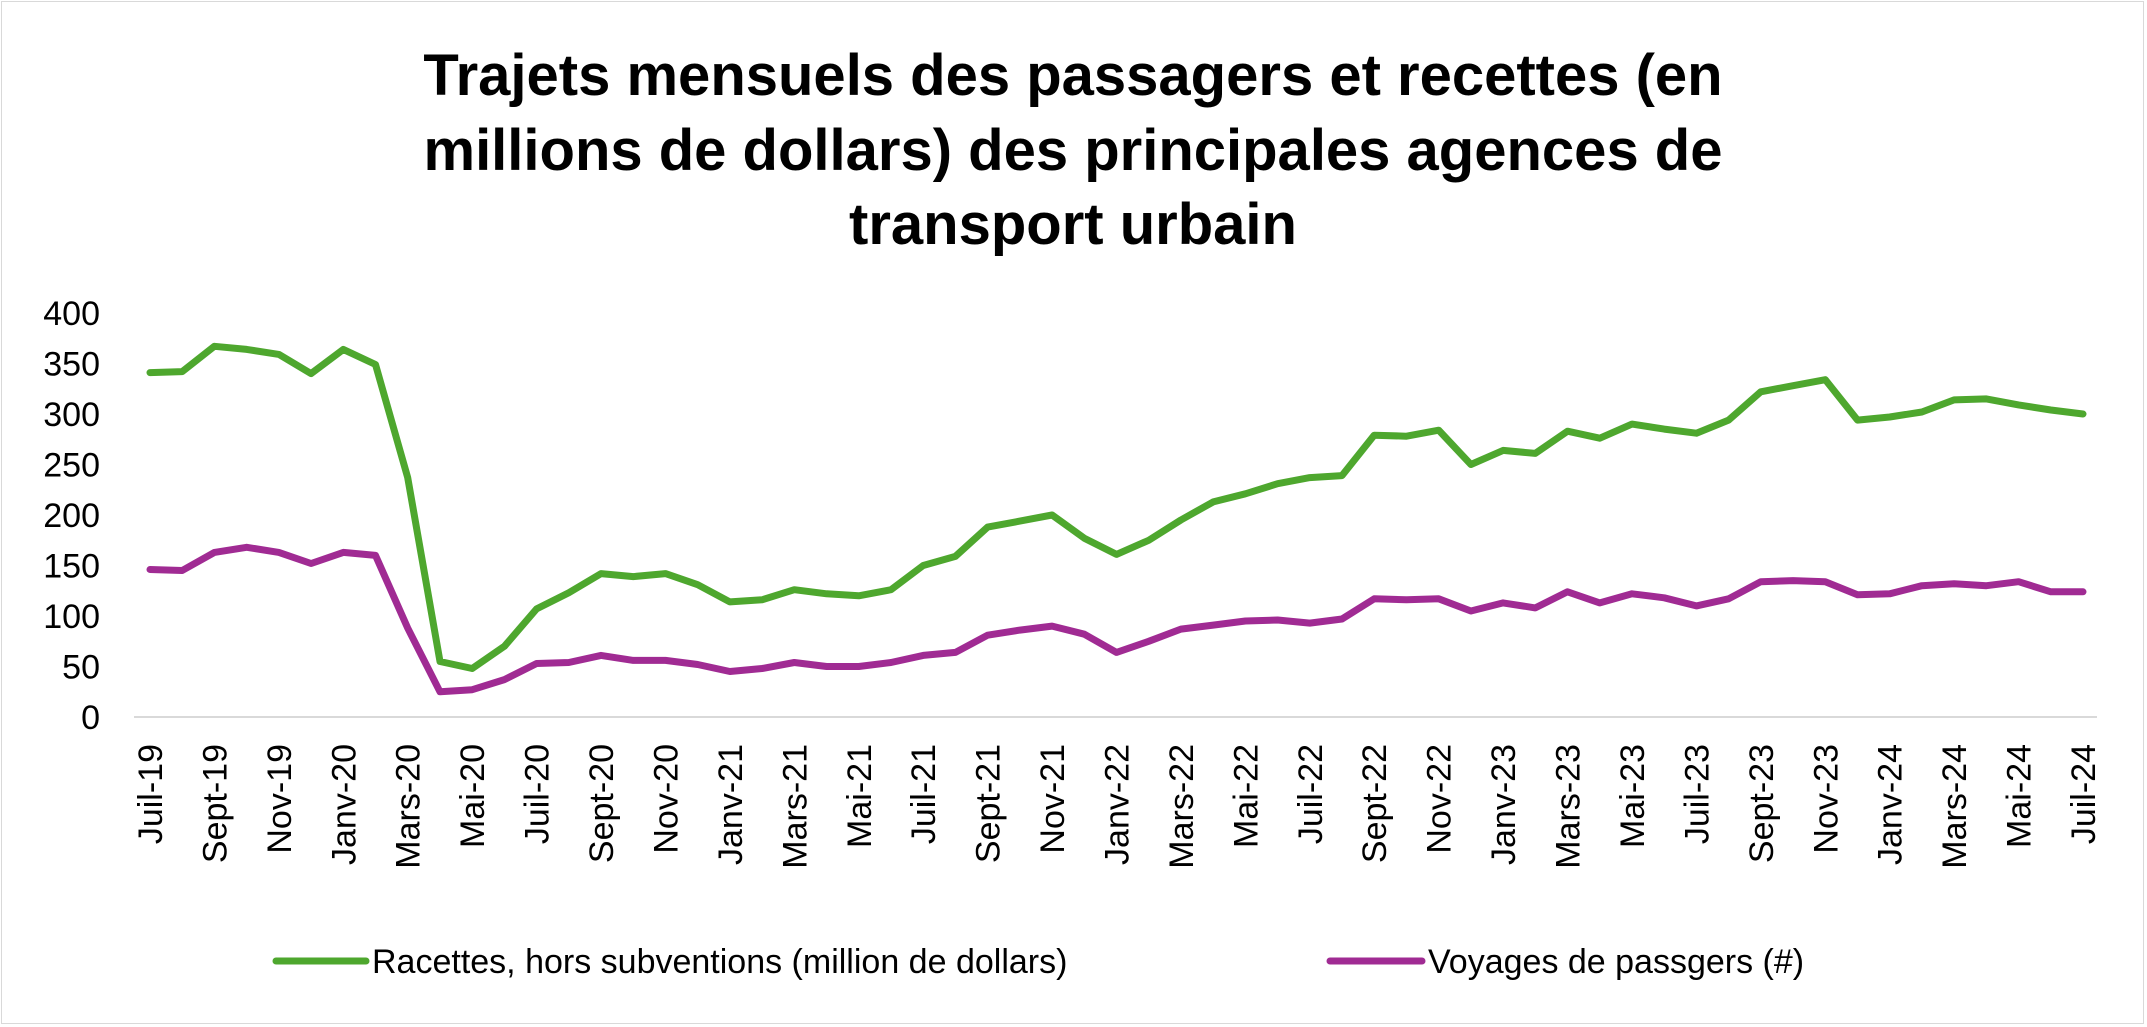 The height and width of the screenshot is (1027, 2147). I want to click on chart-title-line-3: transport urbain, so click(1073, 224).